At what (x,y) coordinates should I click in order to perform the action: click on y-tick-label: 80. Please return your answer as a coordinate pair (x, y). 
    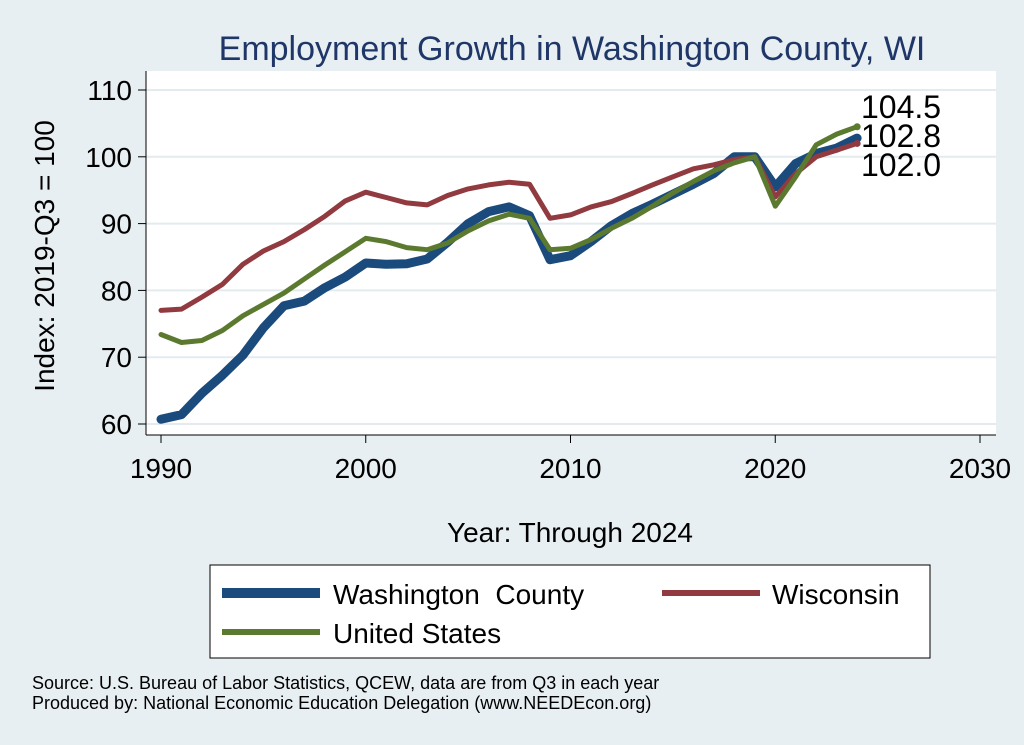
    Looking at the image, I should click on (116, 290).